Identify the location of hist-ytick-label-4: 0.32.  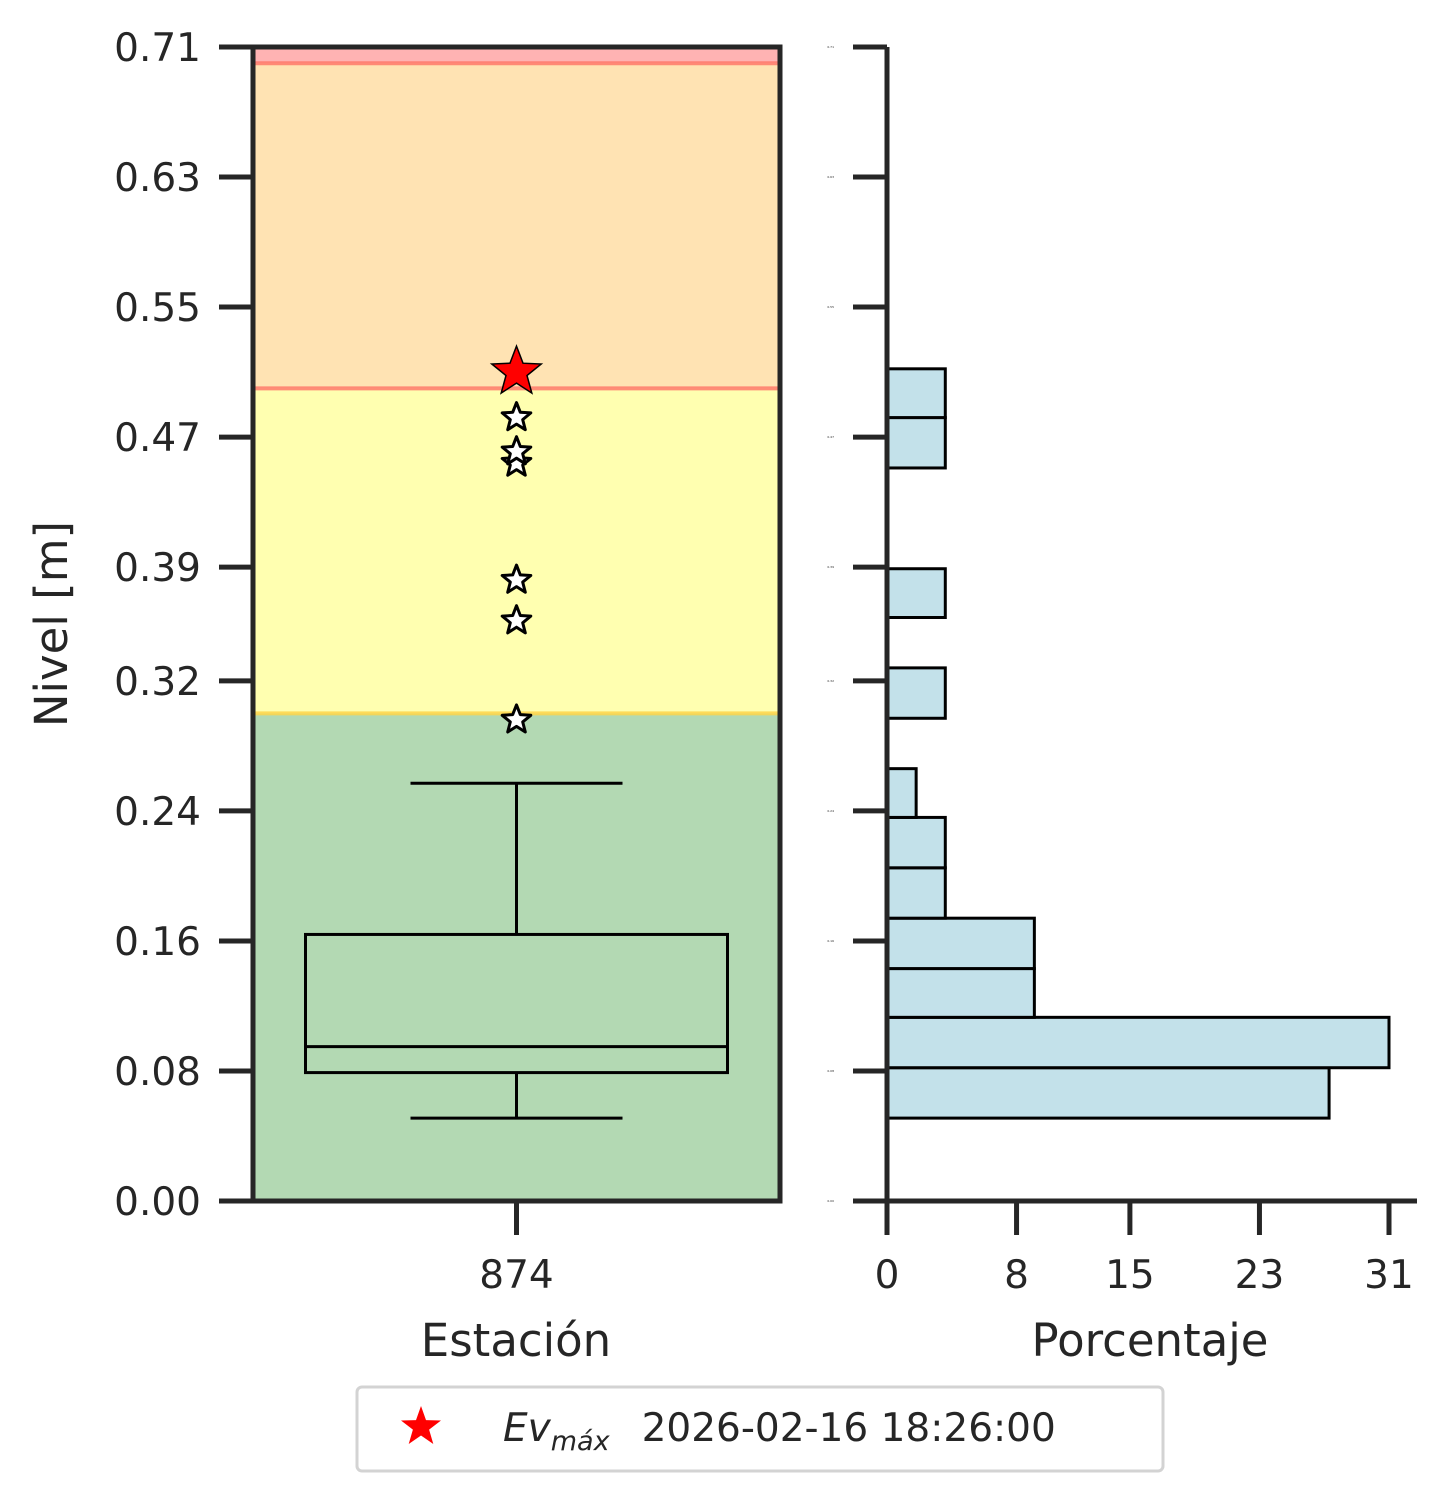
(830, 681).